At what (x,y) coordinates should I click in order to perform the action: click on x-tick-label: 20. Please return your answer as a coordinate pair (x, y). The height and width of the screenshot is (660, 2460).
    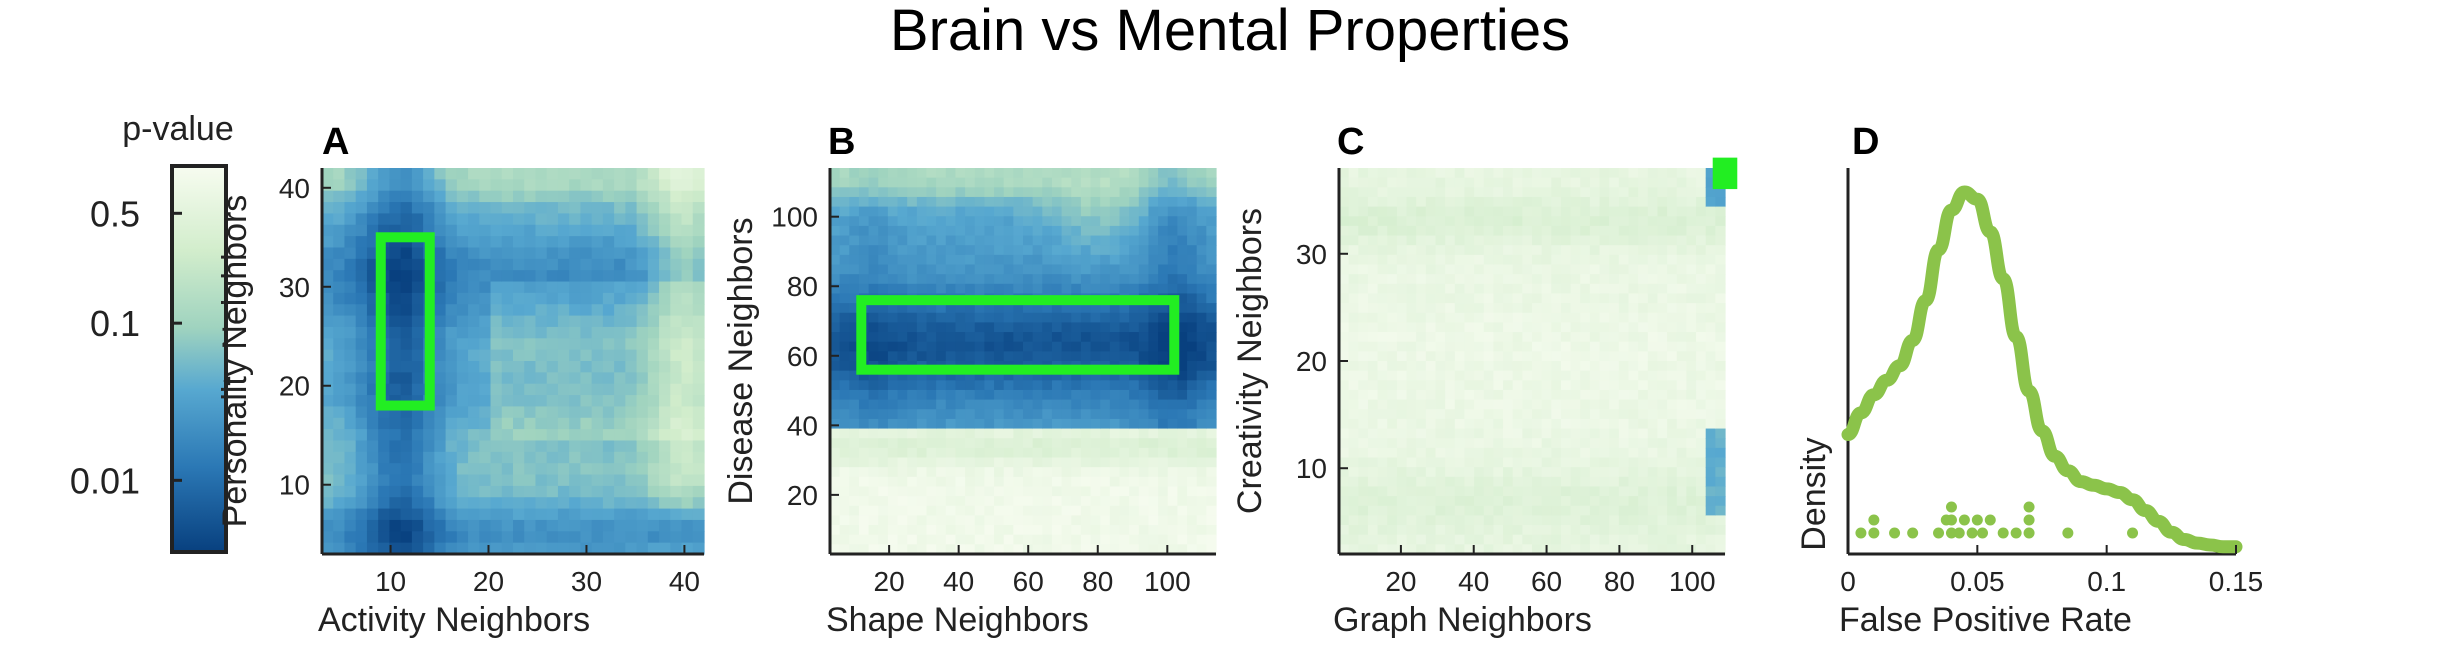
    Looking at the image, I should click on (488, 581).